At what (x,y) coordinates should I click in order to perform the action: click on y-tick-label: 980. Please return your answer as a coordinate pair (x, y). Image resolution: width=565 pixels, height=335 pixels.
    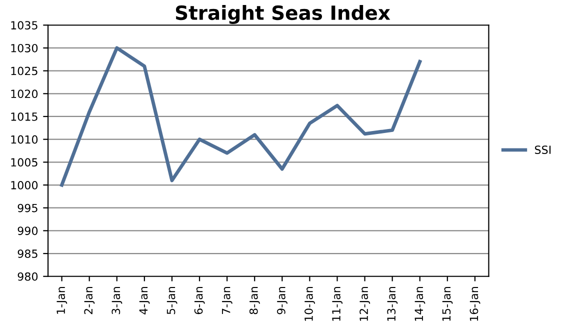
    Looking at the image, I should click on (28, 276).